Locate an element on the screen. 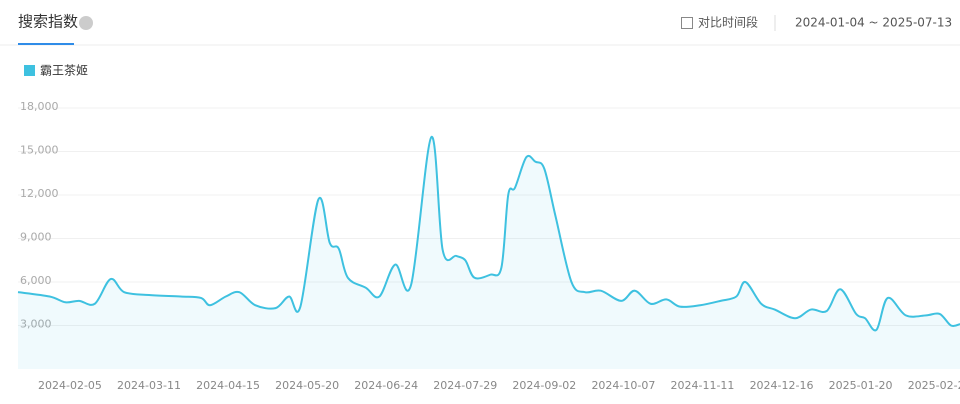 This screenshot has width=960, height=404. x-tick-label: 2025-01-20 is located at coordinates (861, 385).